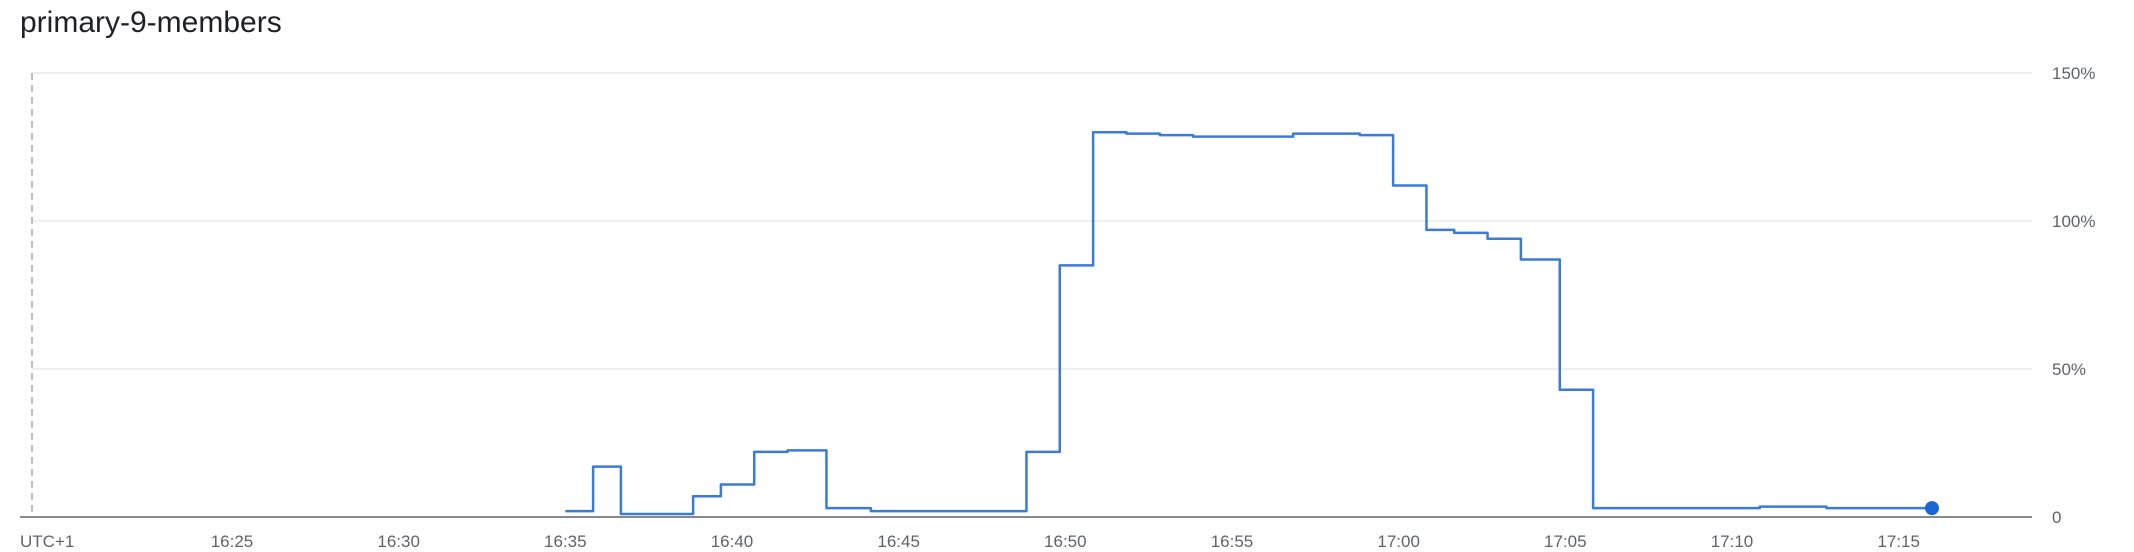 This screenshot has width=2134, height=552. What do you see at coordinates (151, 22) in the screenshot?
I see `chart-title: primary-9-members` at bounding box center [151, 22].